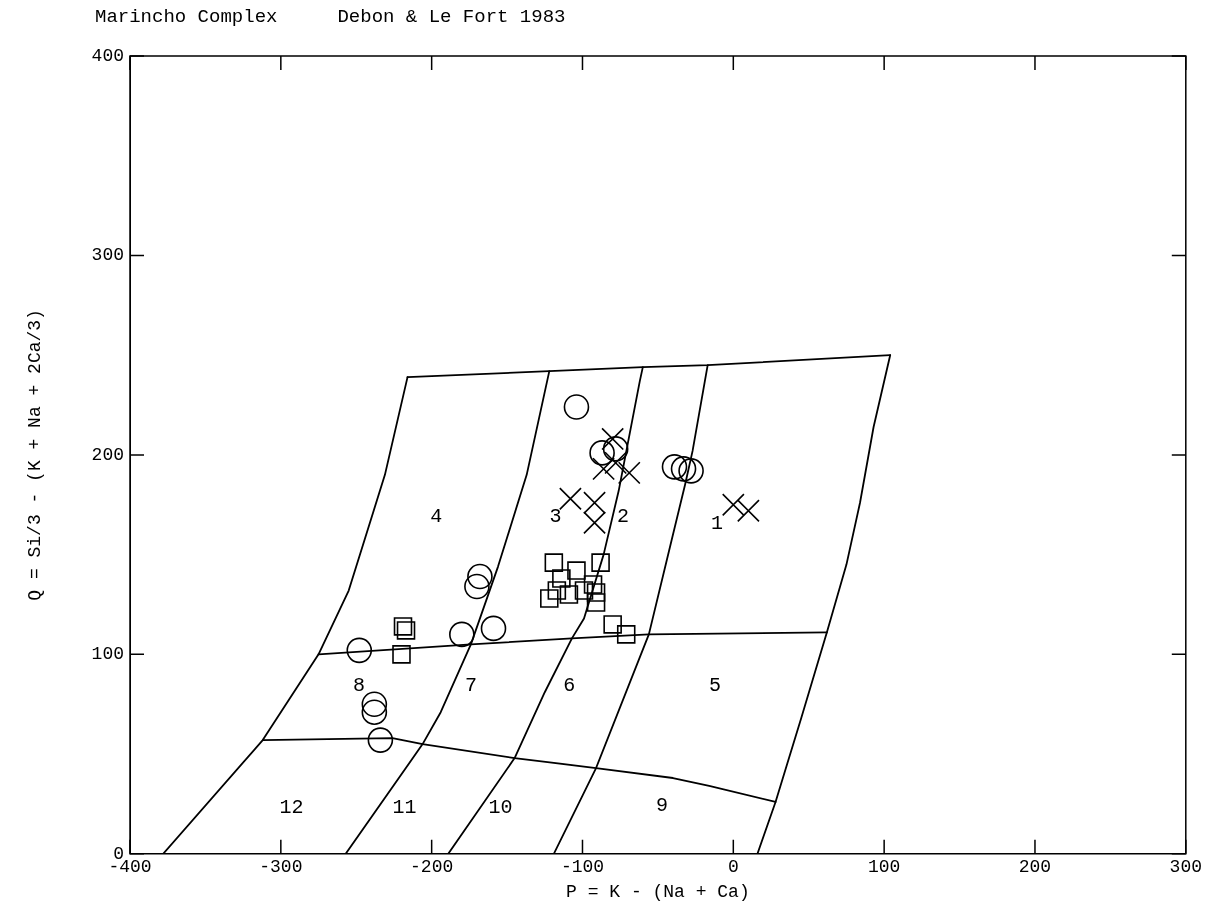 The width and height of the screenshot is (1205, 915). What do you see at coordinates (717, 523) in the screenshot?
I see `annotation: 1` at bounding box center [717, 523].